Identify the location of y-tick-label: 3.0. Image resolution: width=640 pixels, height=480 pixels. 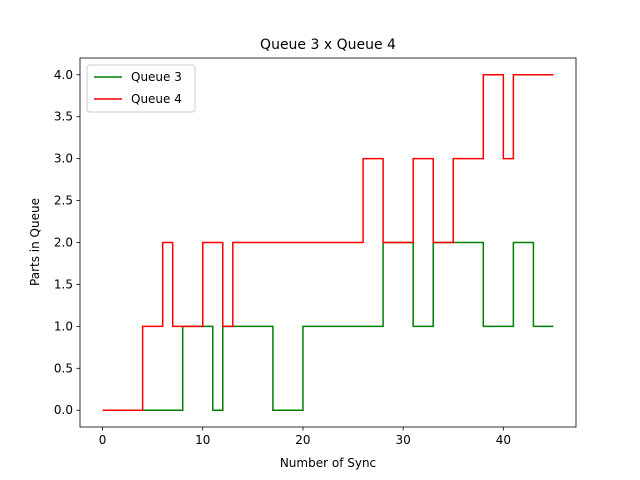
(63, 159).